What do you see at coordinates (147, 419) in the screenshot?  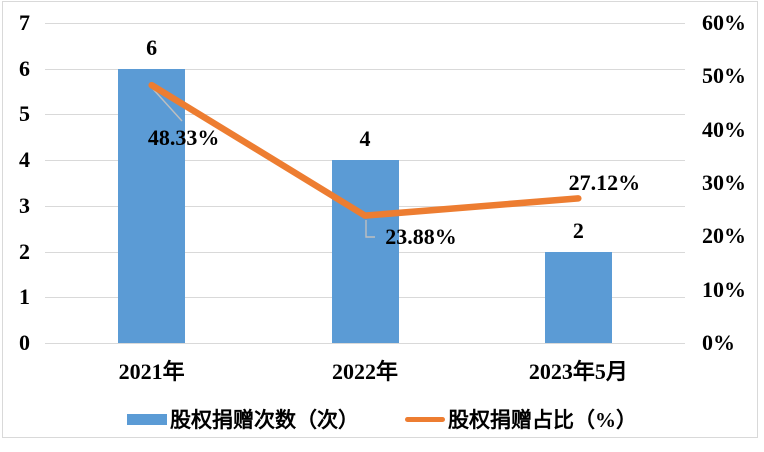 I see `bar-series-swatch-icon` at bounding box center [147, 419].